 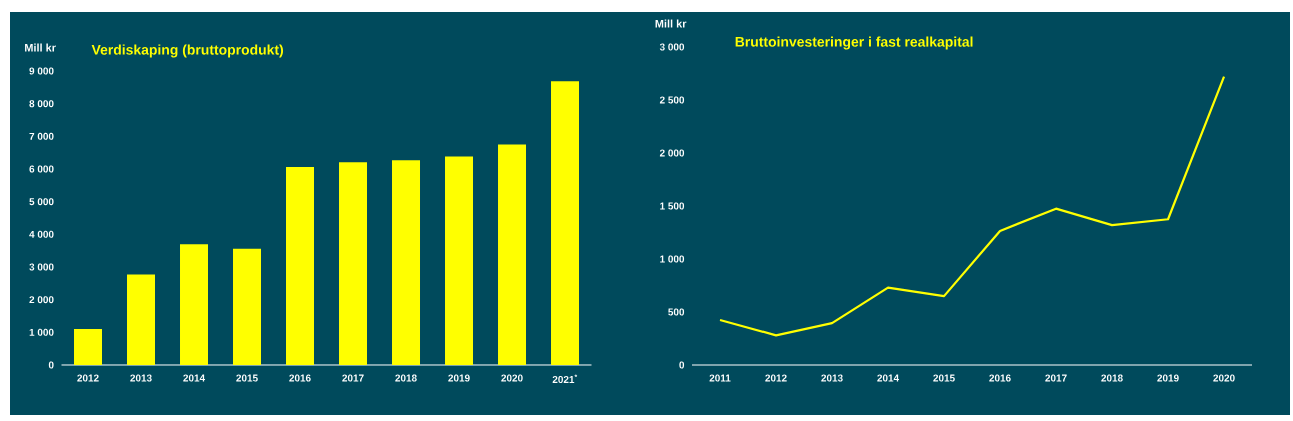 What do you see at coordinates (672, 206) in the screenshot?
I see `y-tick-label: 1 500` at bounding box center [672, 206].